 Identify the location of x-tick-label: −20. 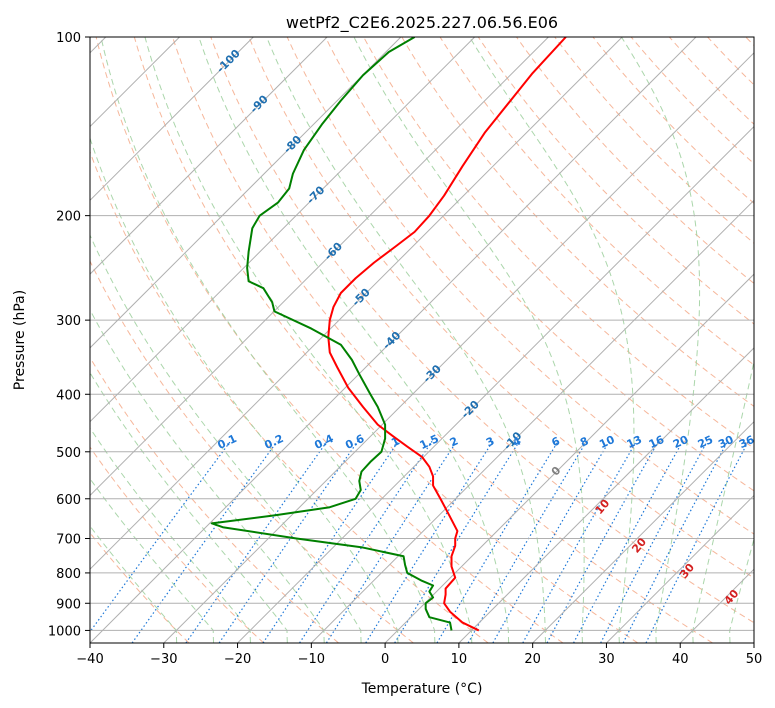
(237, 659).